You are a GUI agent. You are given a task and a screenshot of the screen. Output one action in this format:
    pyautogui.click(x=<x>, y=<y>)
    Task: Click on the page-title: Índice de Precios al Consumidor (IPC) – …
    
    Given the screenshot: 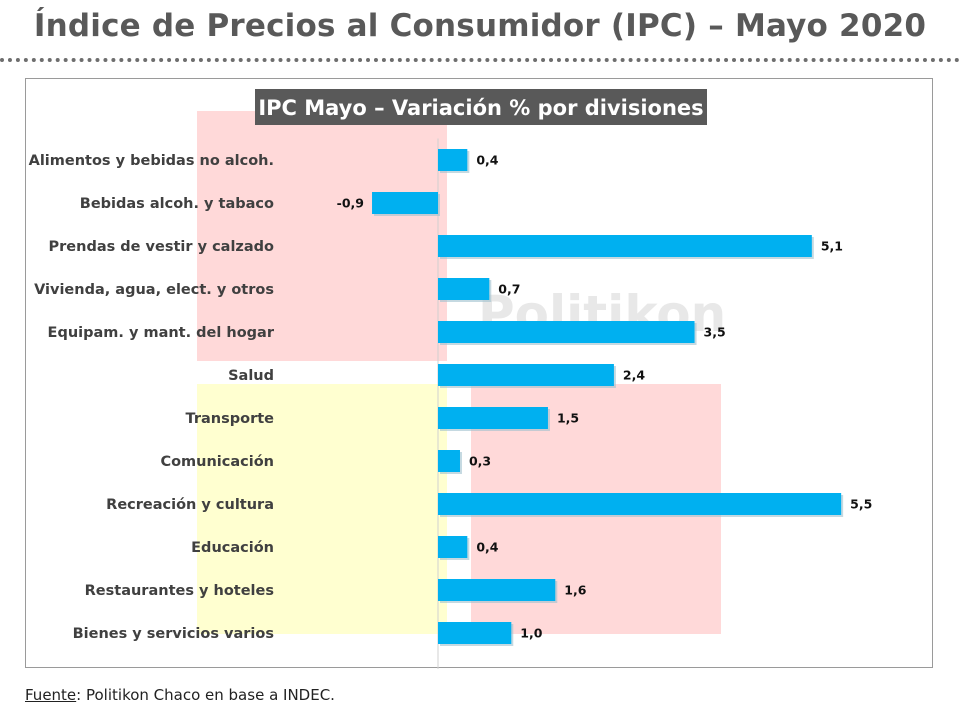 What is the action you would take?
    pyautogui.click(x=480, y=26)
    